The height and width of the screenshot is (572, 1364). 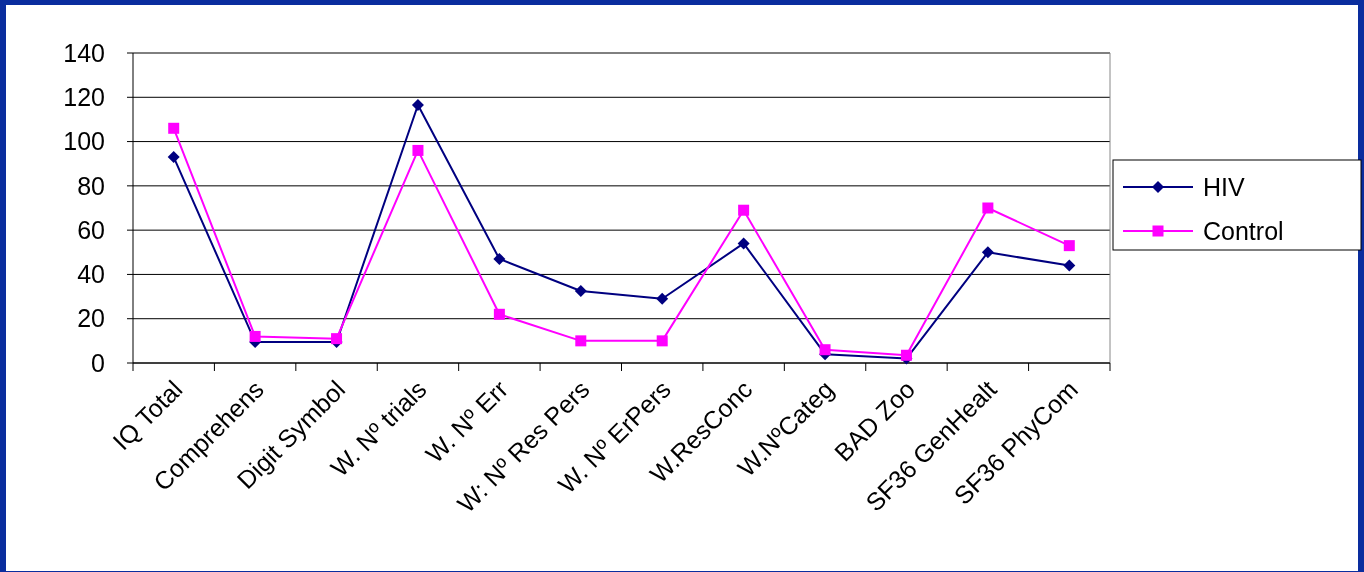 I want to click on y-tick-label: 80, so click(x=91, y=185).